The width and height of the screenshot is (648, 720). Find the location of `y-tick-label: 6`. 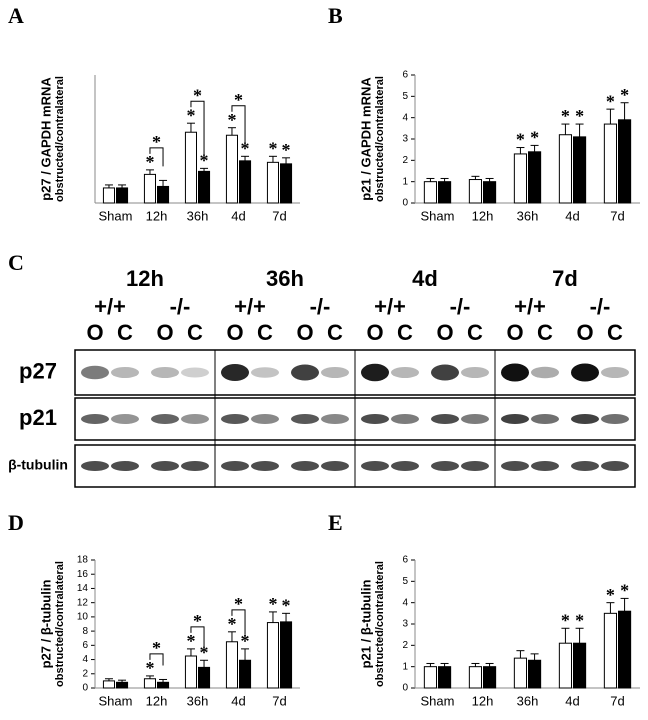

y-tick-label: 6 is located at coordinates (405, 75).